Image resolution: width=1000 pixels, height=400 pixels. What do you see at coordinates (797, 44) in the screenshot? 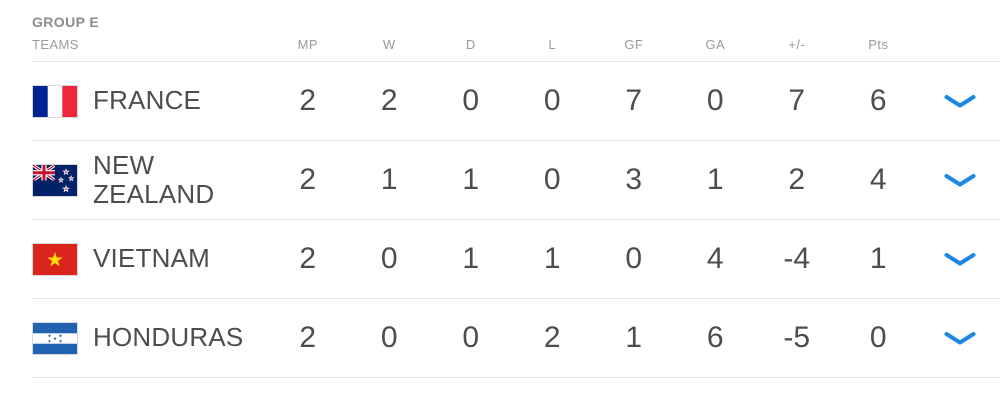
I see `column-header-diff: +/-` at bounding box center [797, 44].